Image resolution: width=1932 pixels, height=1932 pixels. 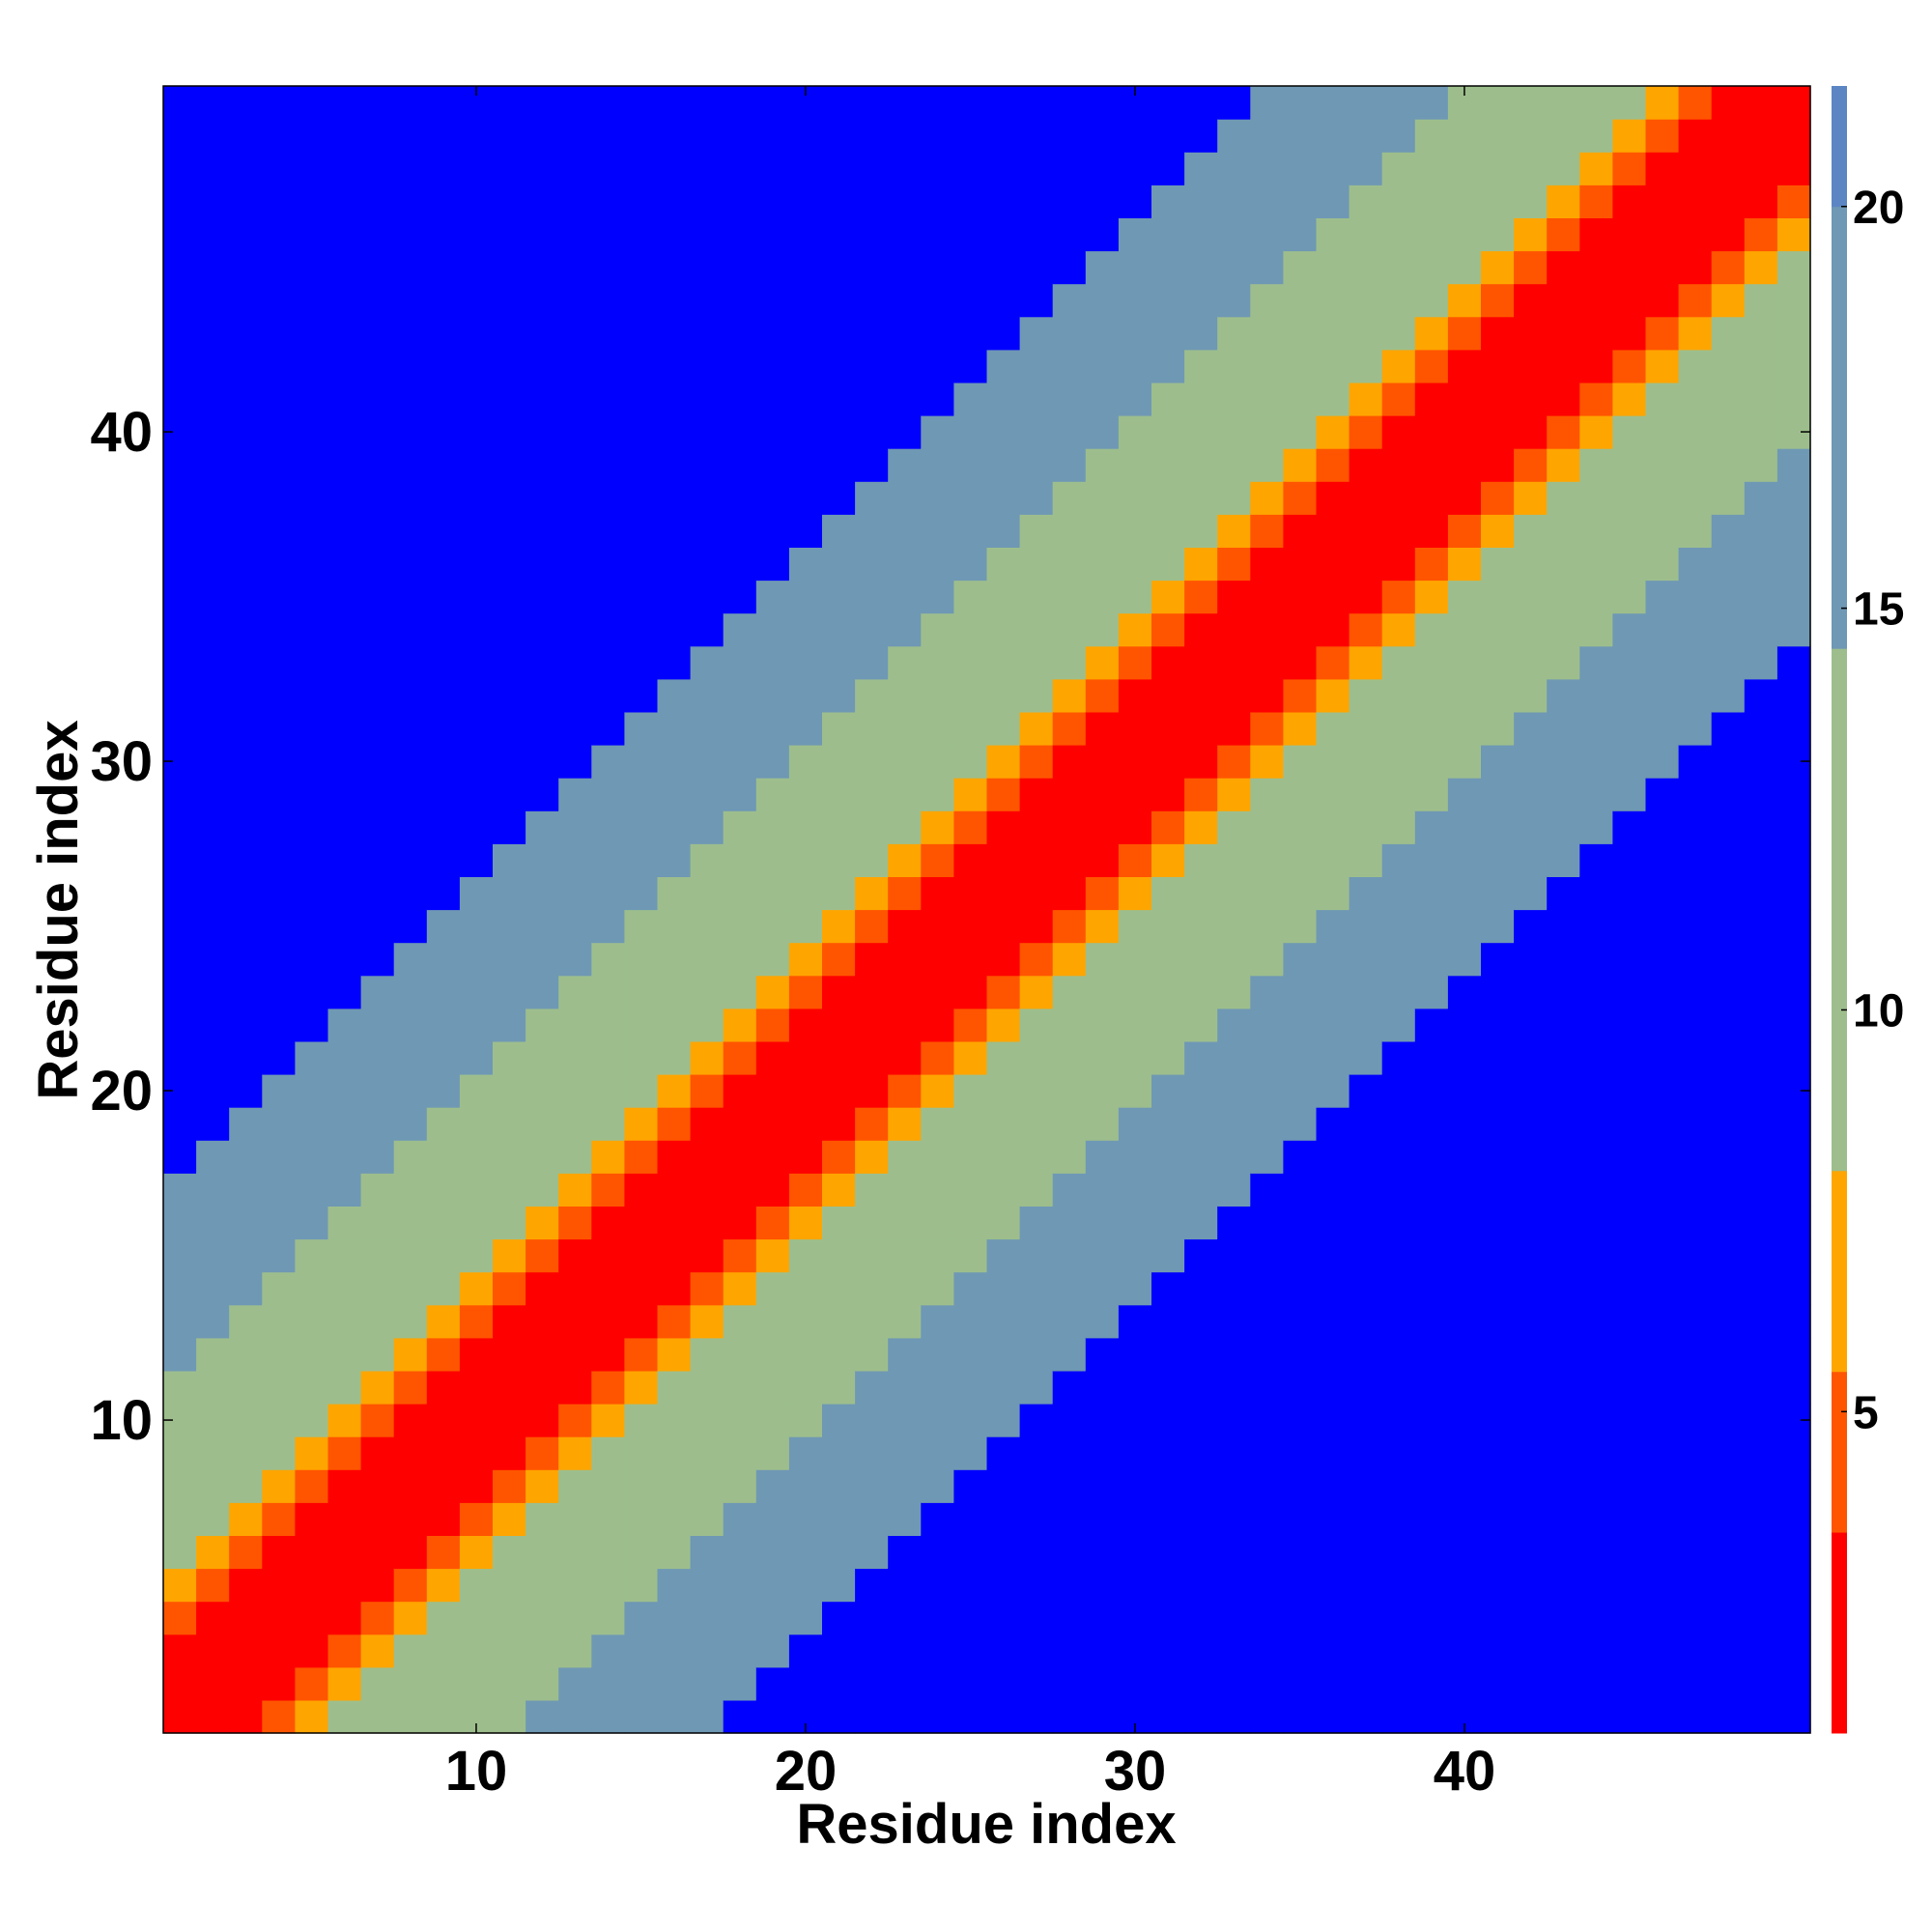 What do you see at coordinates (1839, 910) in the screenshot?
I see `colorbar` at bounding box center [1839, 910].